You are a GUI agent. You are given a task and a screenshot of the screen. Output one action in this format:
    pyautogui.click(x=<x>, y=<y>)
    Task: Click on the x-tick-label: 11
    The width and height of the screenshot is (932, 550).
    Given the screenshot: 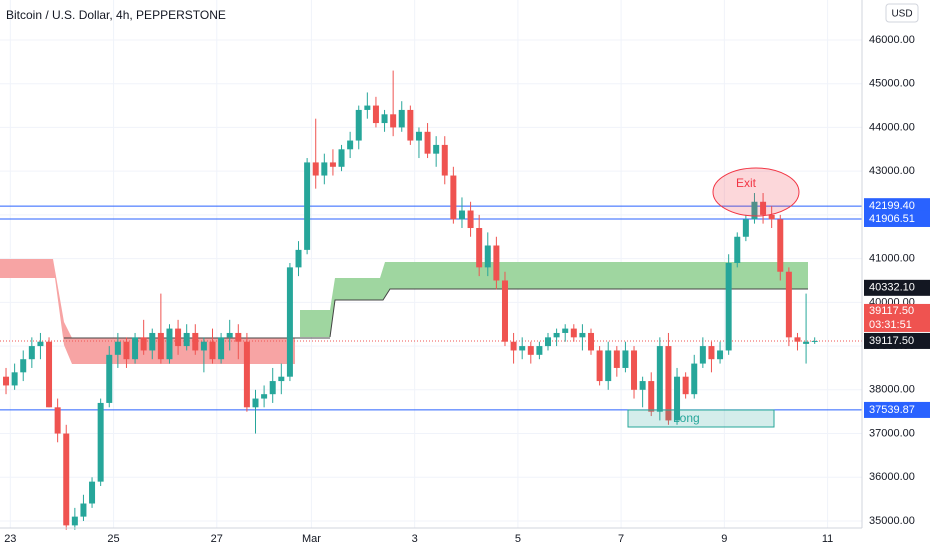 What is the action you would take?
    pyautogui.click(x=827, y=539)
    